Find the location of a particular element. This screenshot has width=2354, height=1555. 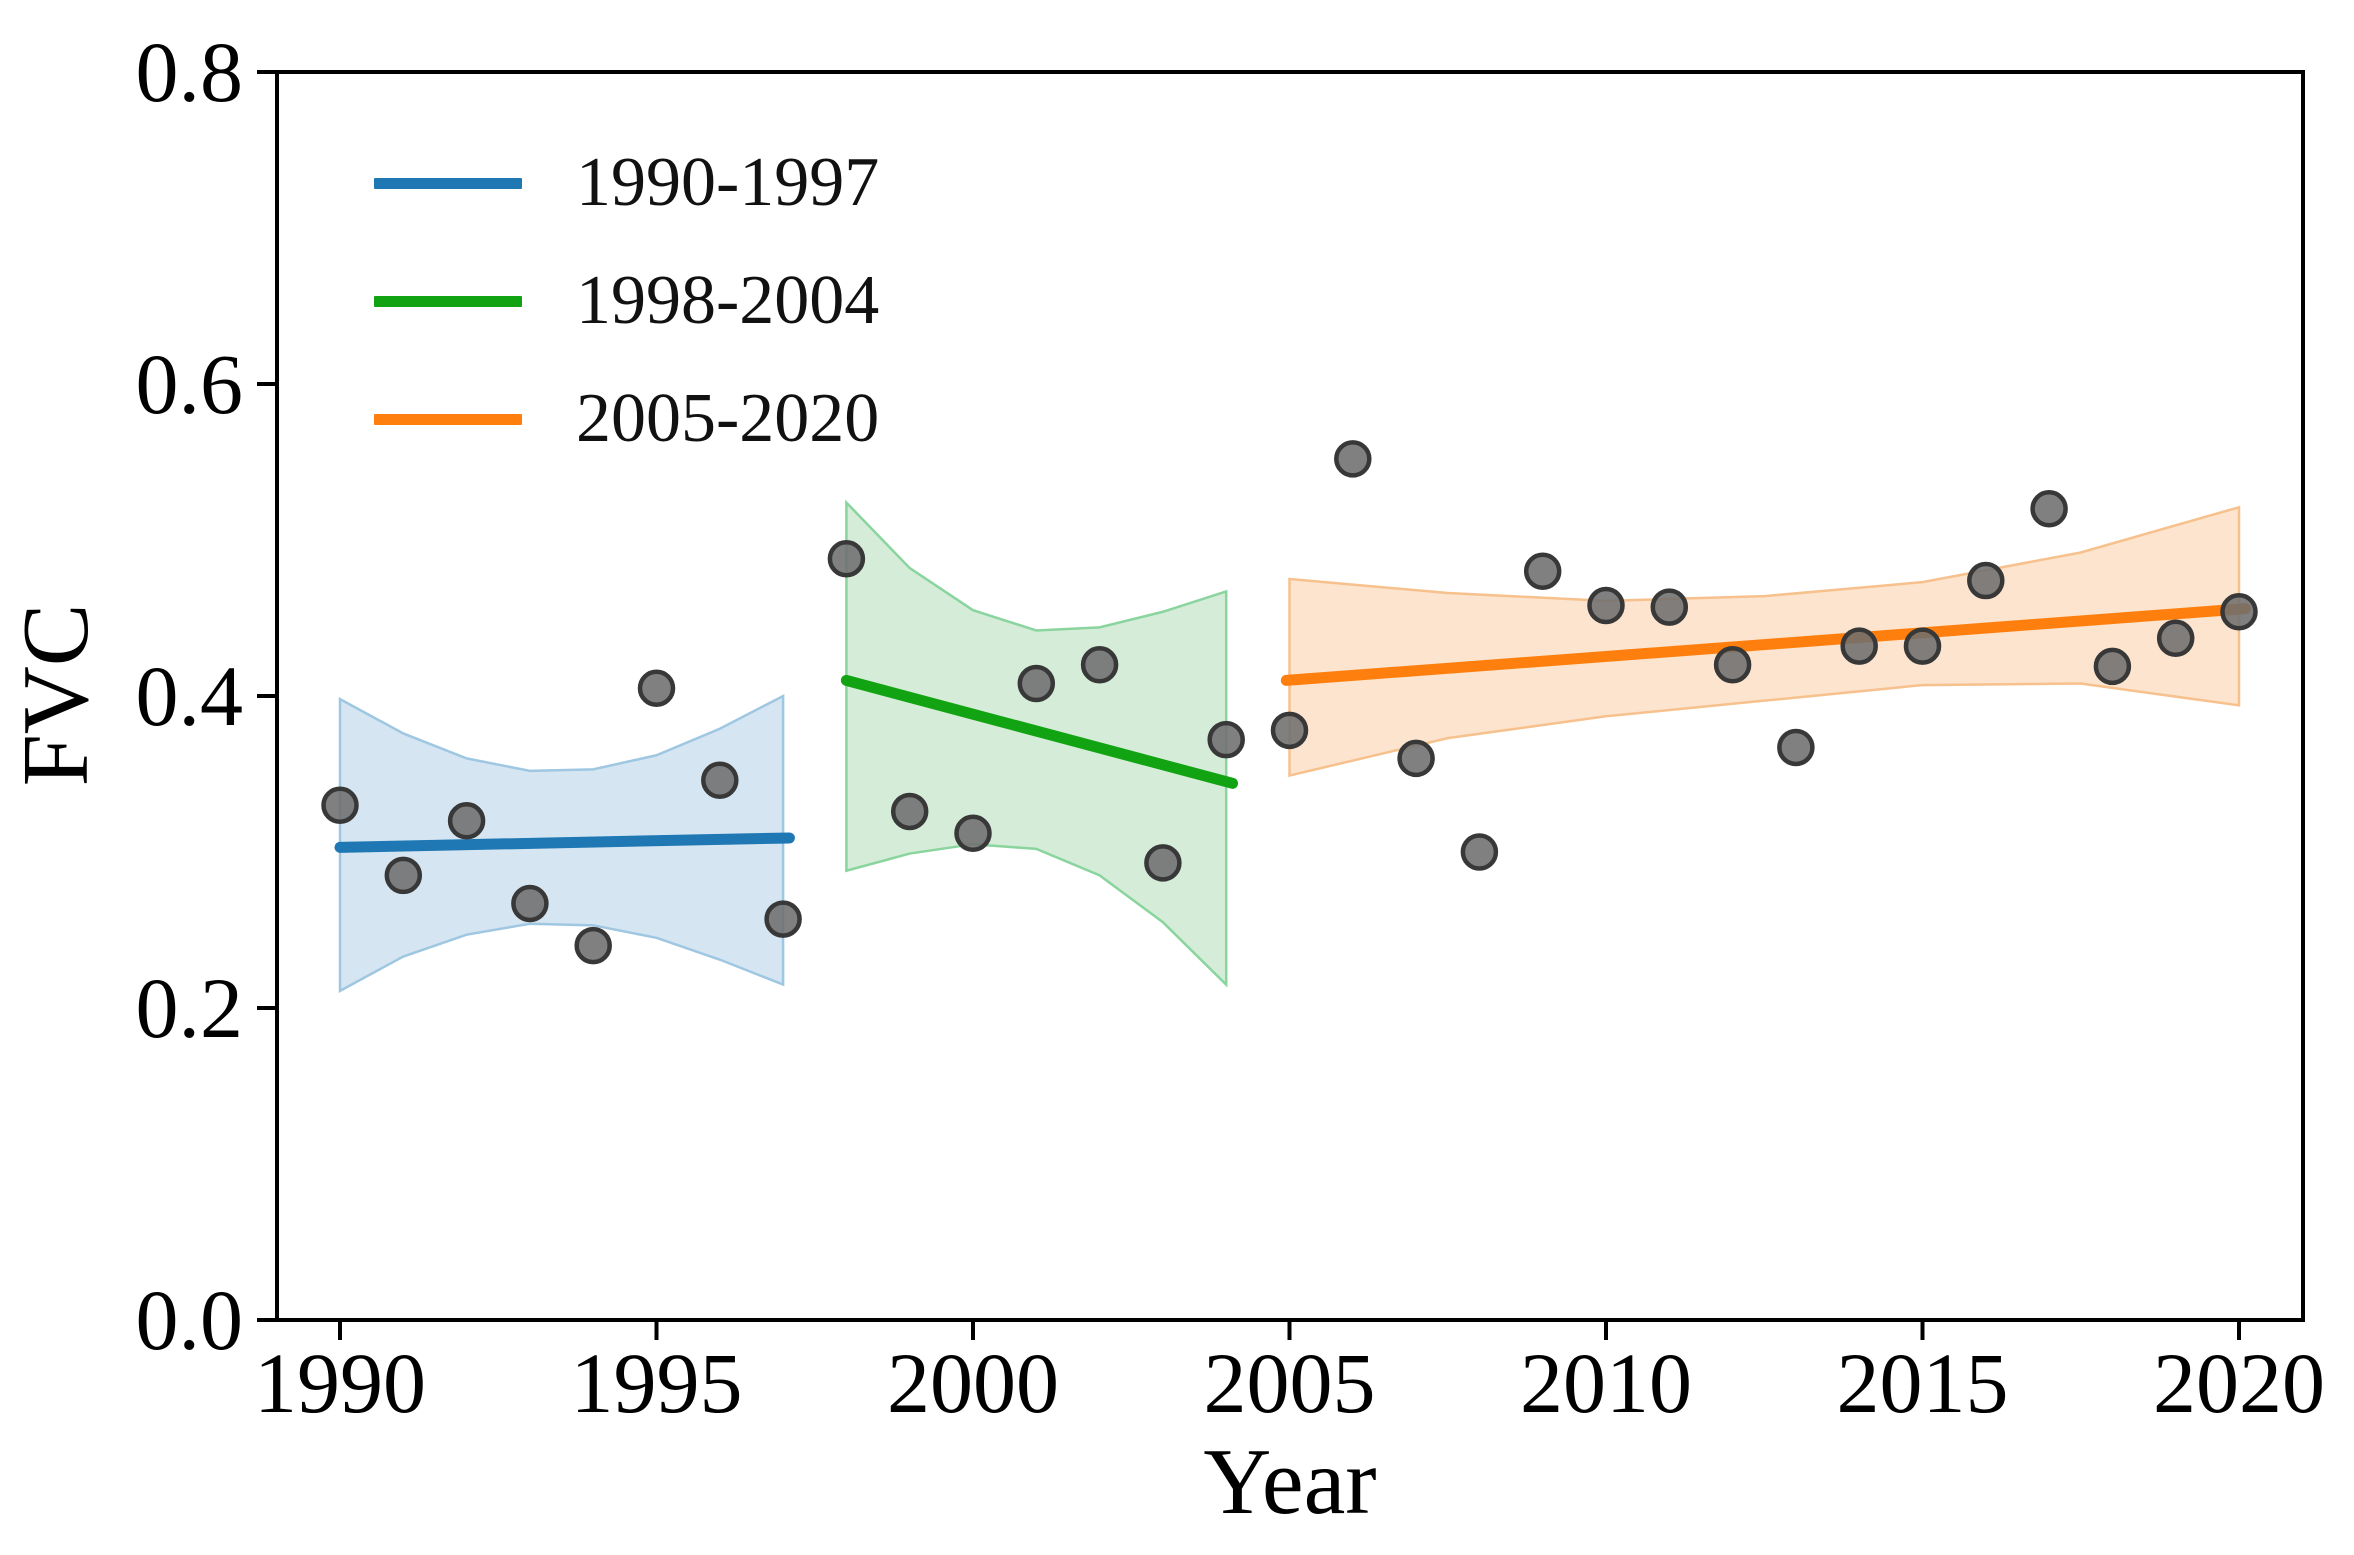

legend-item: 2005-2020 is located at coordinates (626, 419).